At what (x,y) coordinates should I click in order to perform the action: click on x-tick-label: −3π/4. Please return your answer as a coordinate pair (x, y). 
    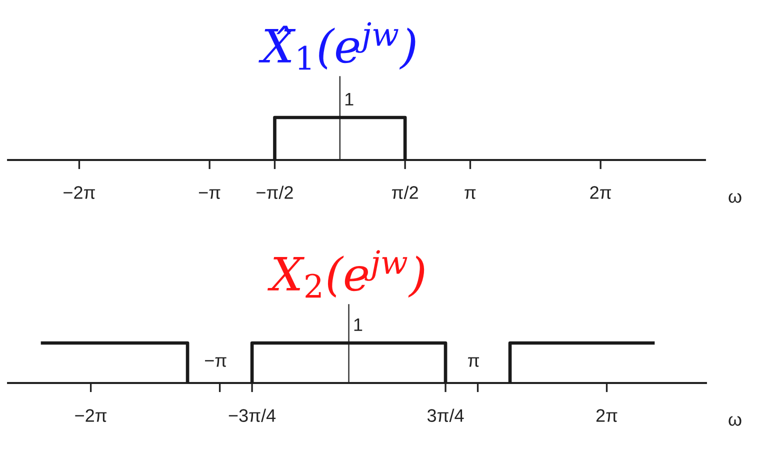
    Looking at the image, I should click on (252, 415).